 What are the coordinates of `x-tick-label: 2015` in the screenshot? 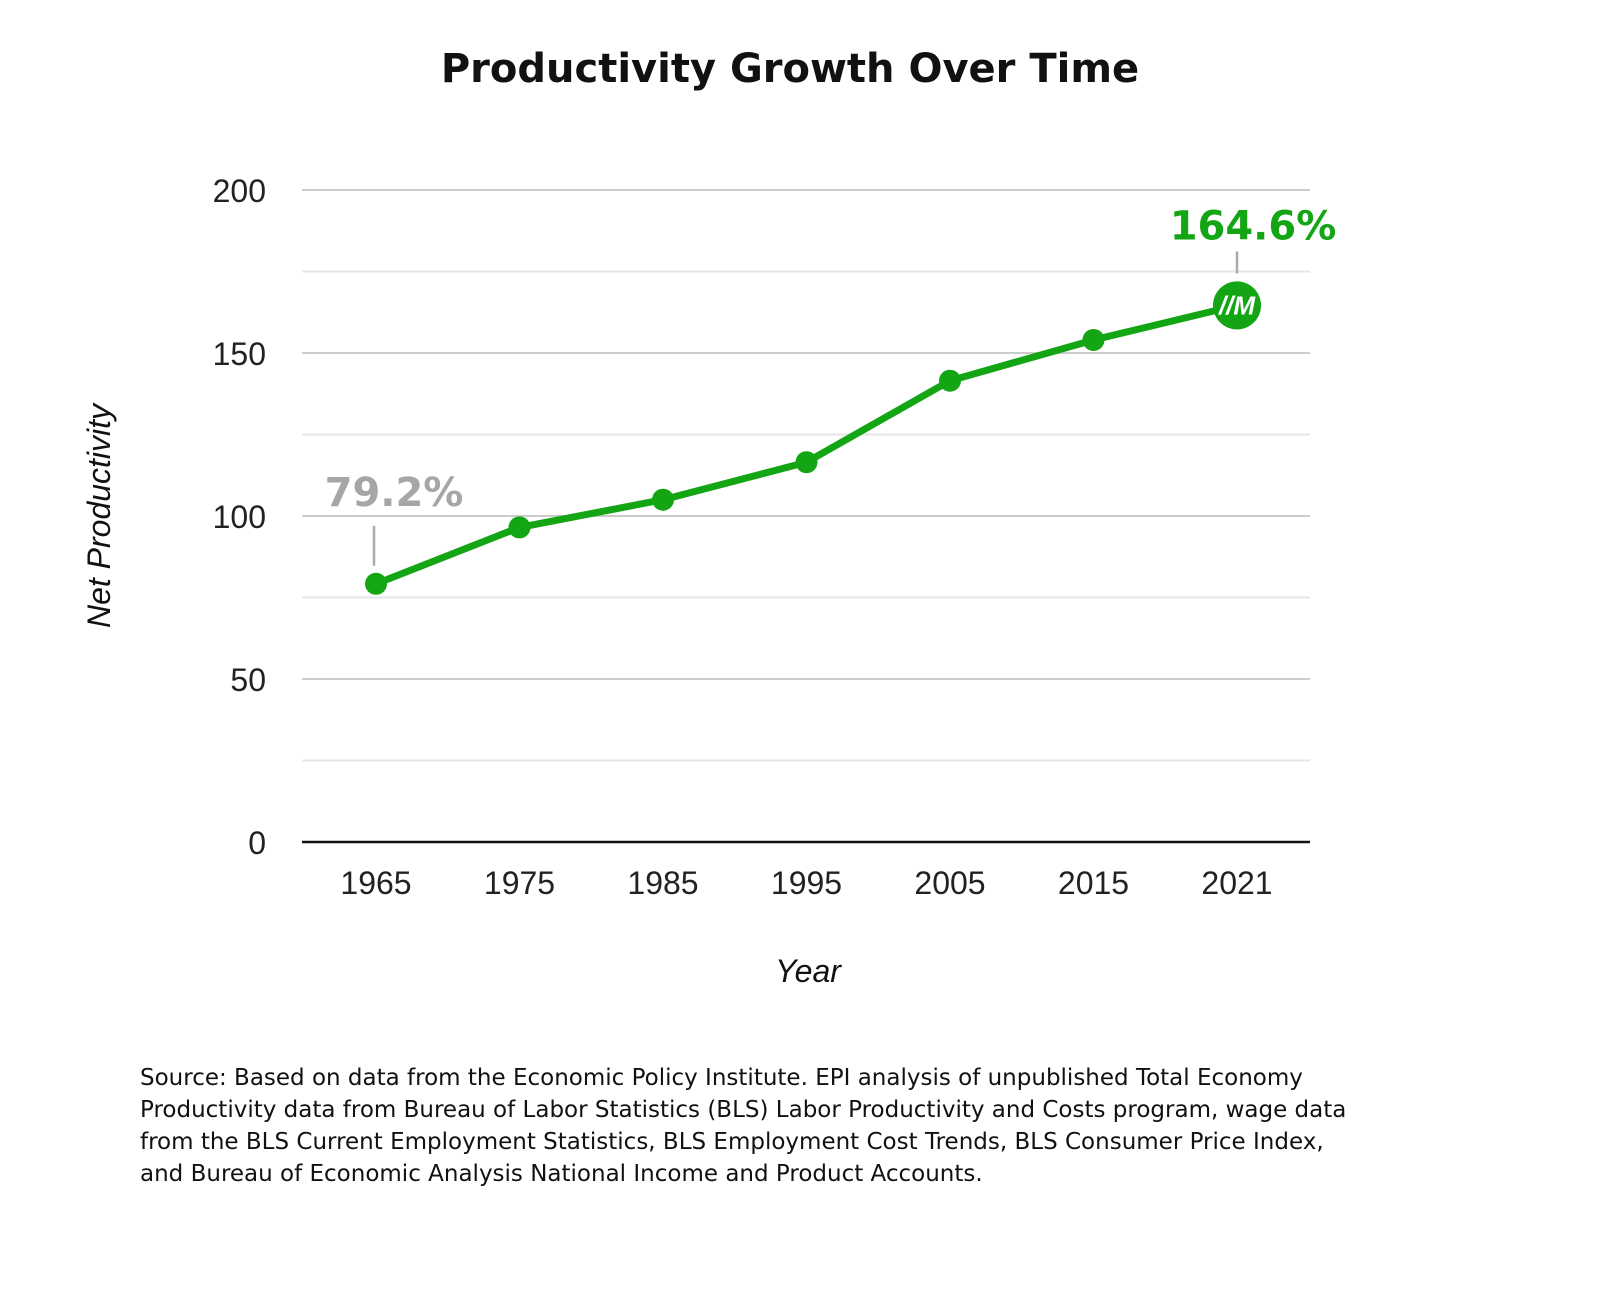 It's located at (1093, 883).